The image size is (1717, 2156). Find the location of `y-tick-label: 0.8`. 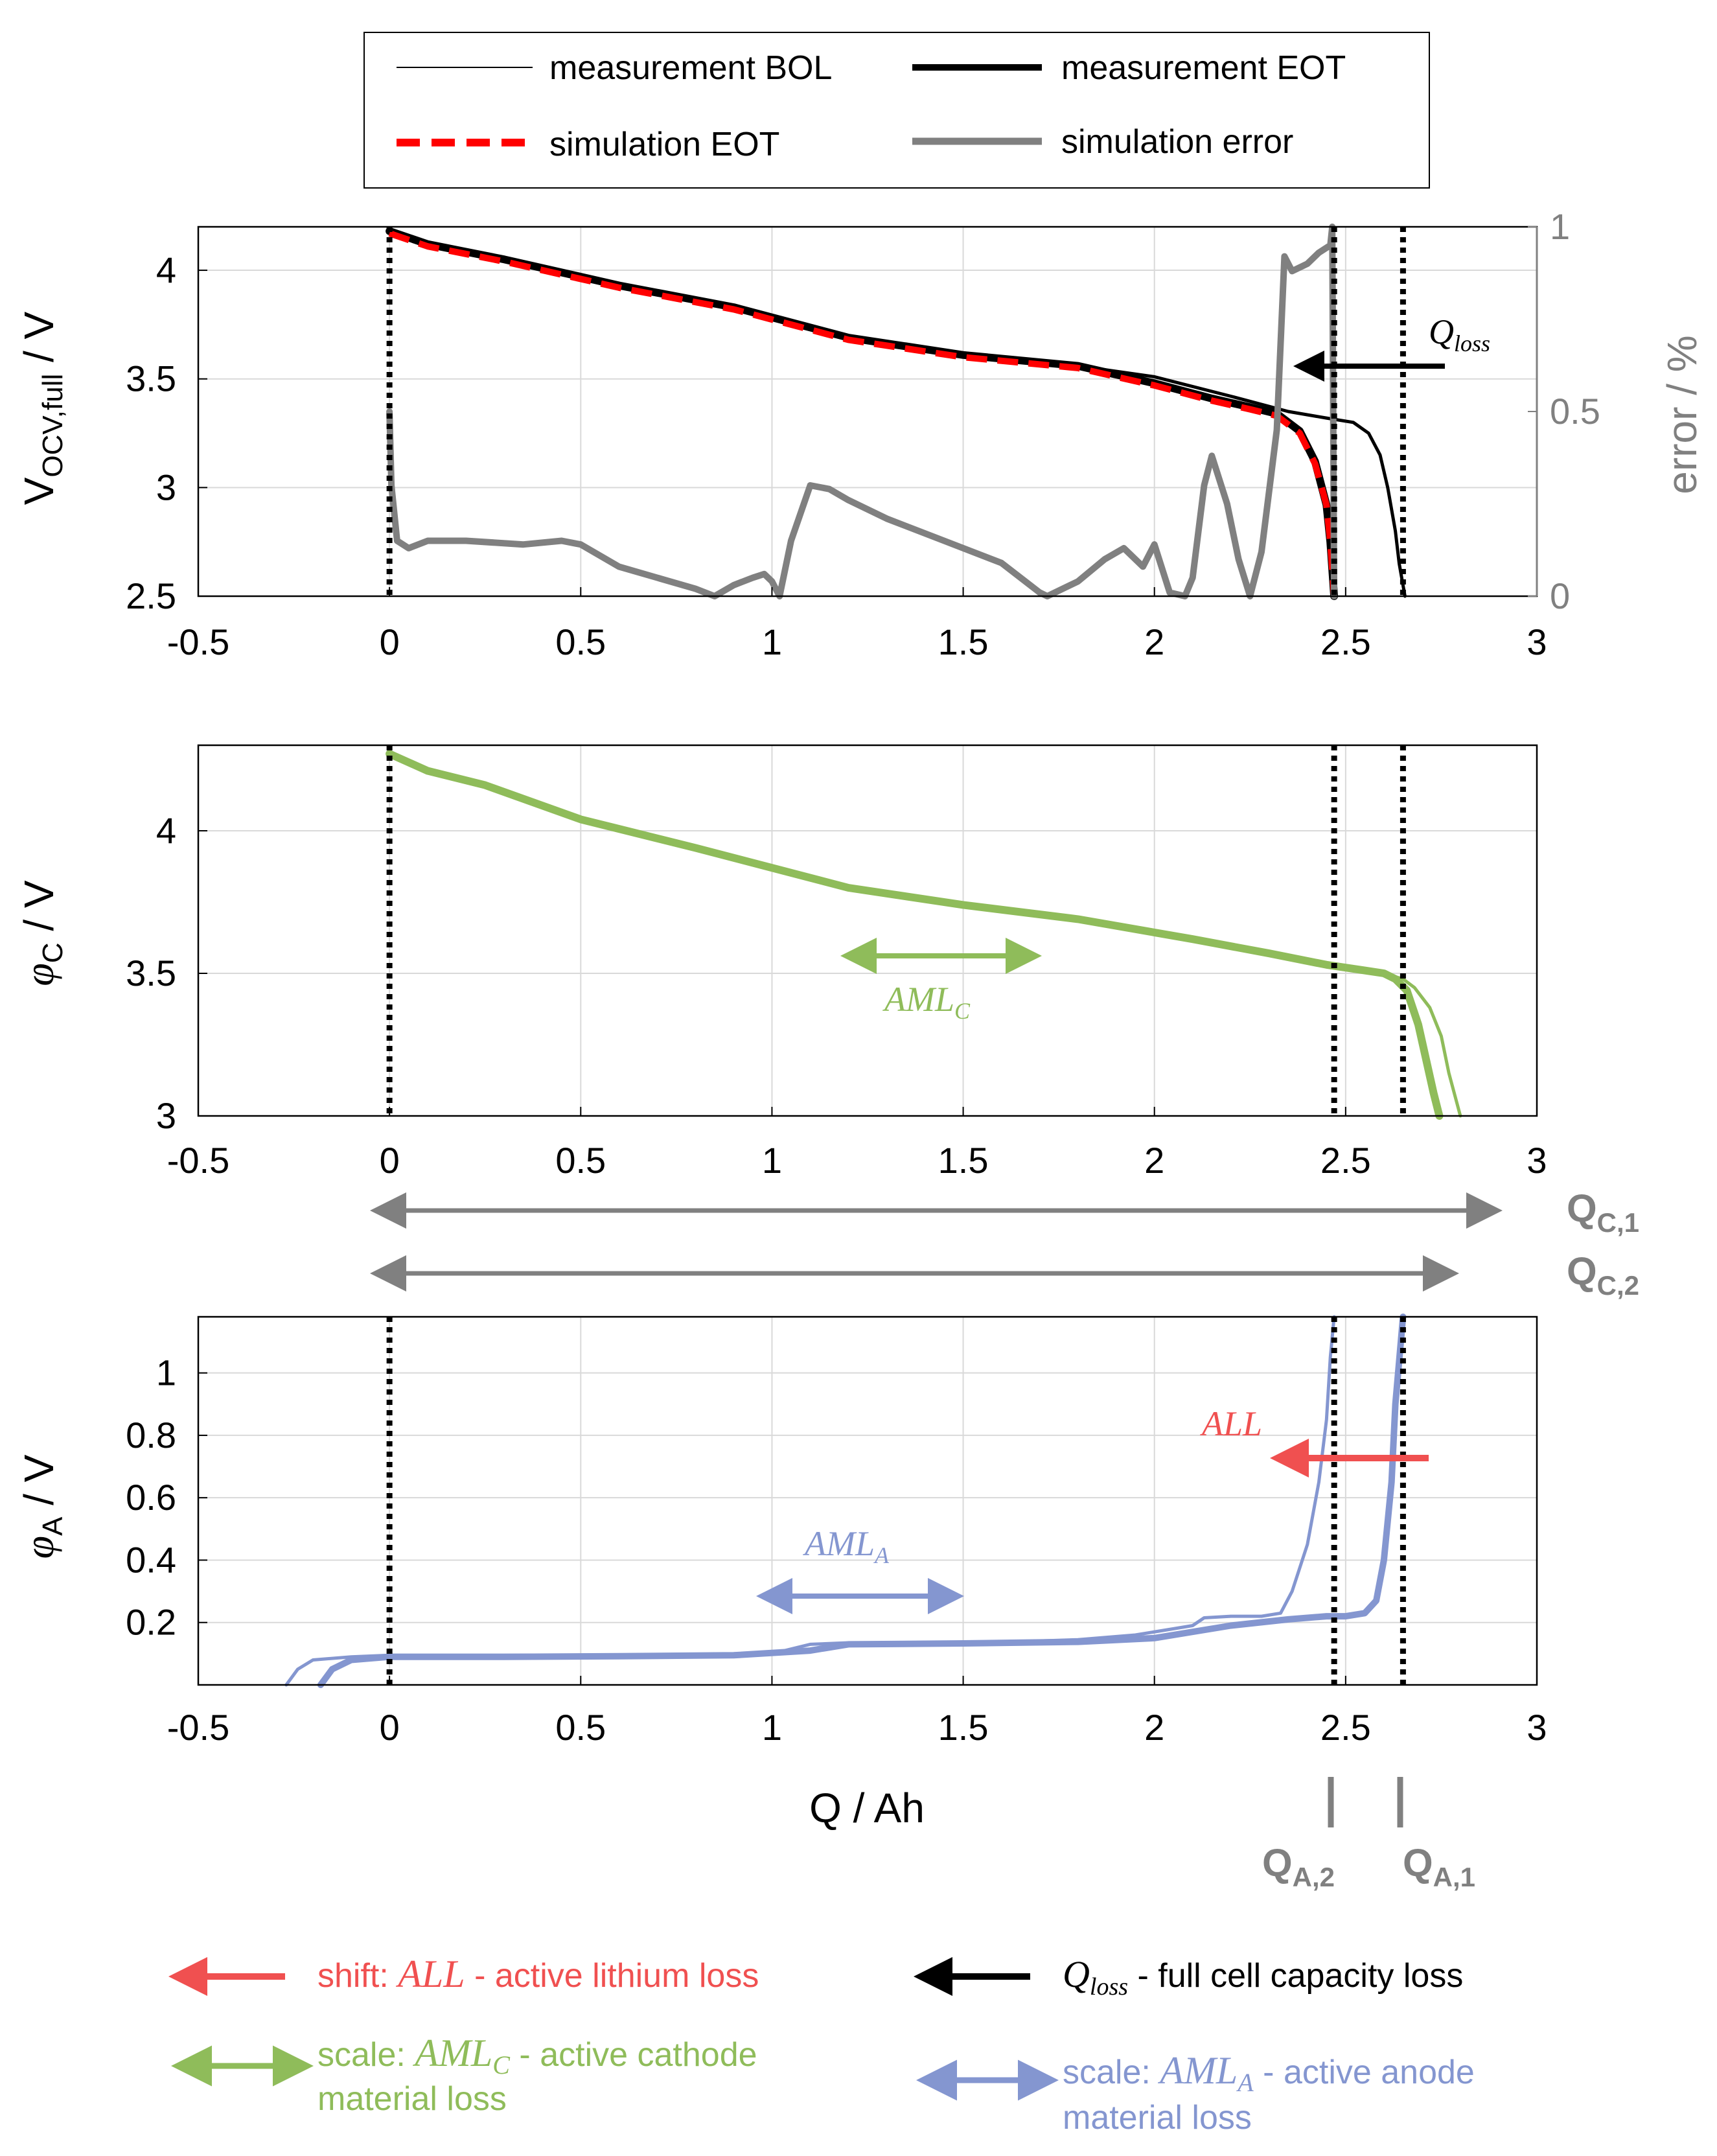

y-tick-label: 0.8 is located at coordinates (151, 1435).